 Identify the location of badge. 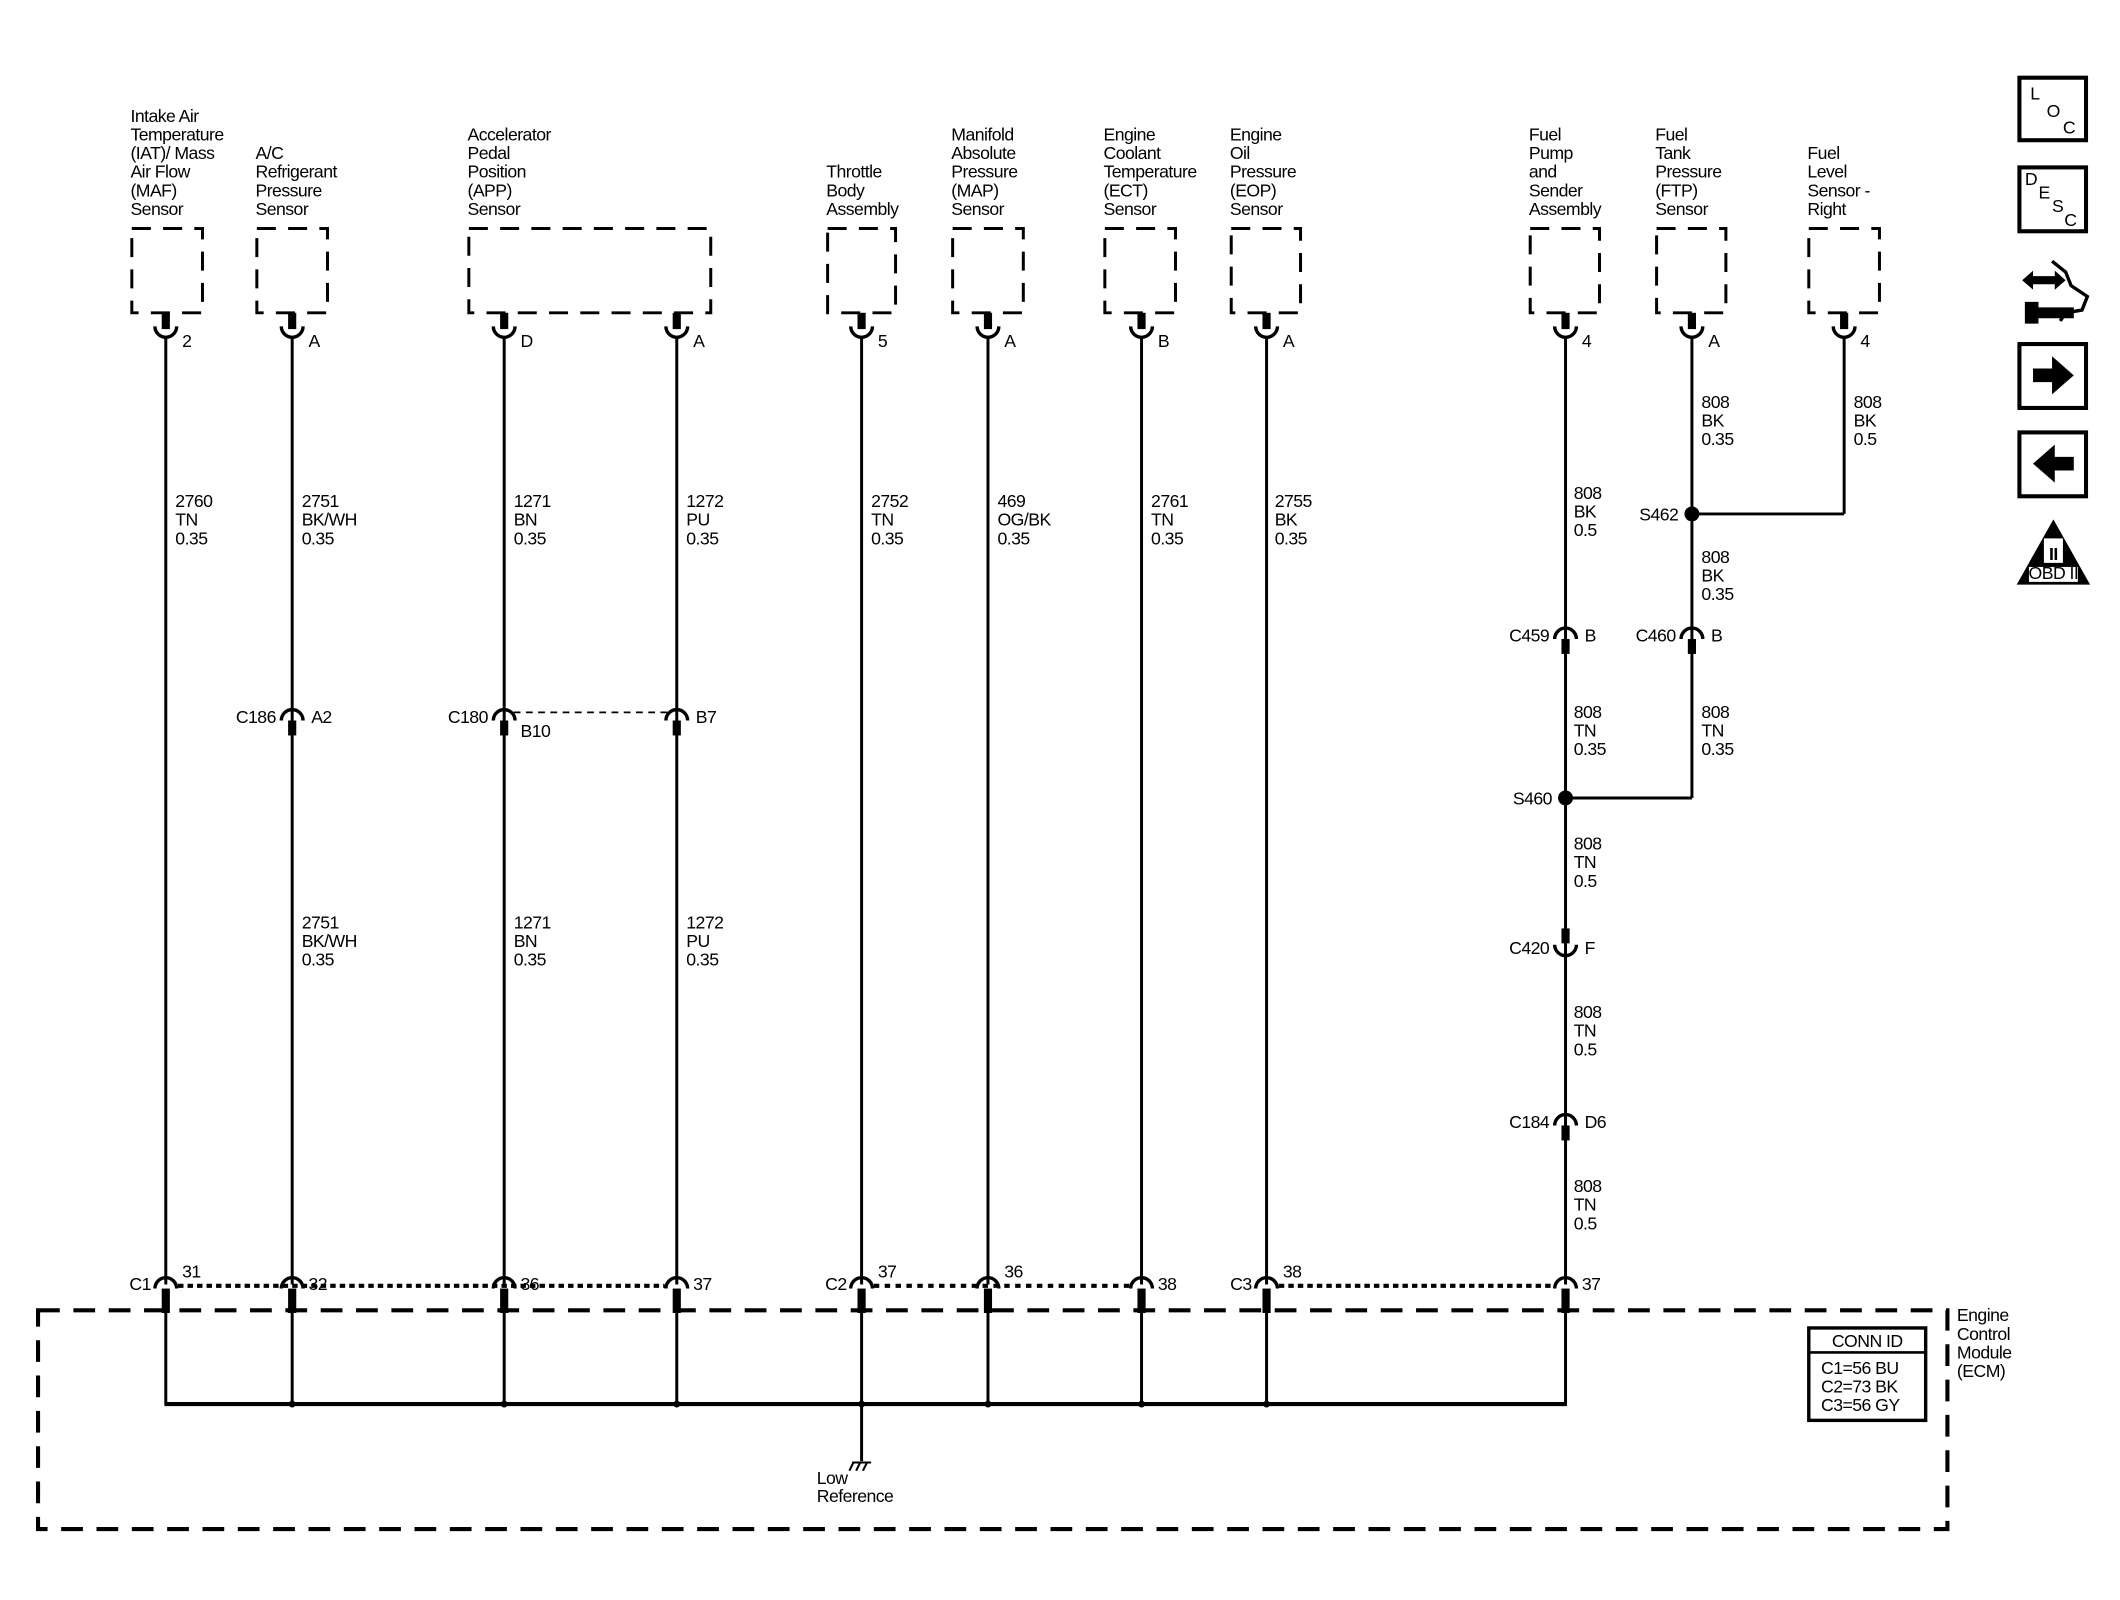
(2053, 550).